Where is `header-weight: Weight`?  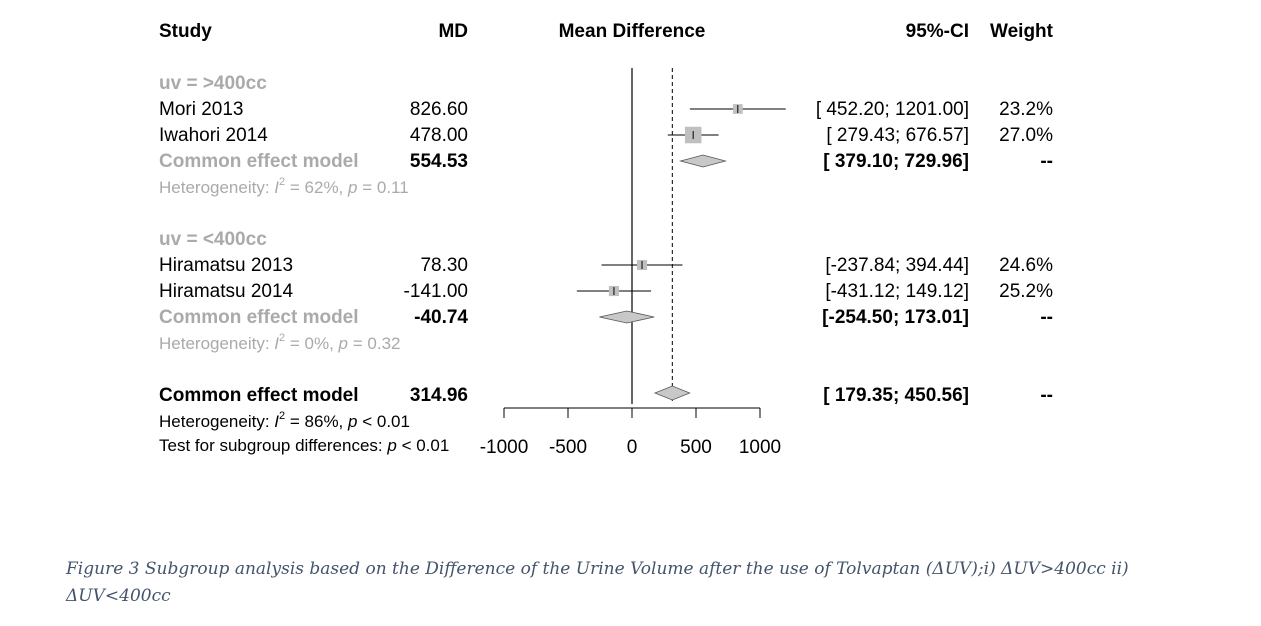
header-weight: Weight is located at coordinates (1022, 31).